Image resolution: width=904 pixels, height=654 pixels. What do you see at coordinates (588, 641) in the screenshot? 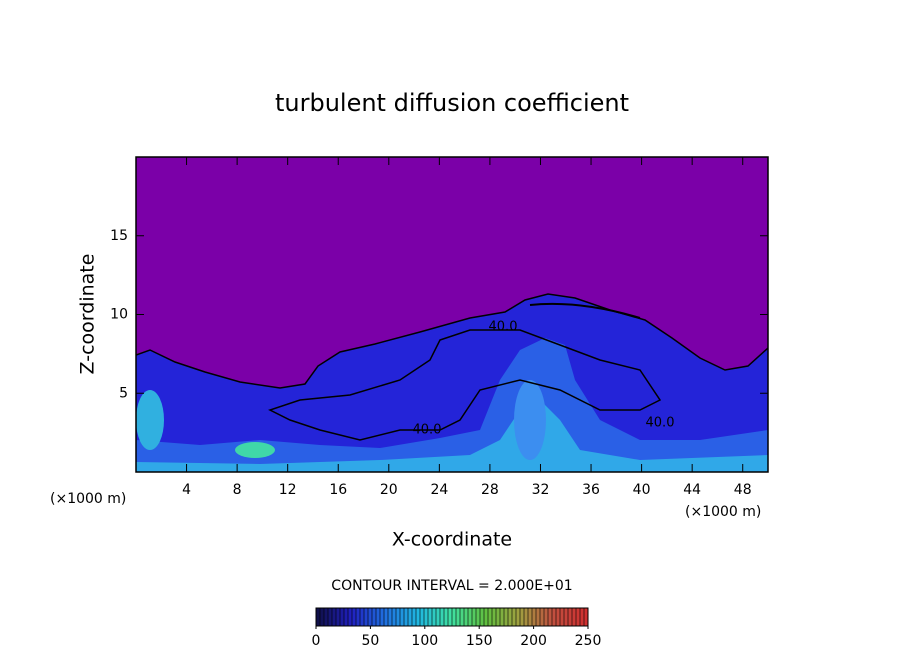
I see `colorbar-tick-label: 250` at bounding box center [588, 641].